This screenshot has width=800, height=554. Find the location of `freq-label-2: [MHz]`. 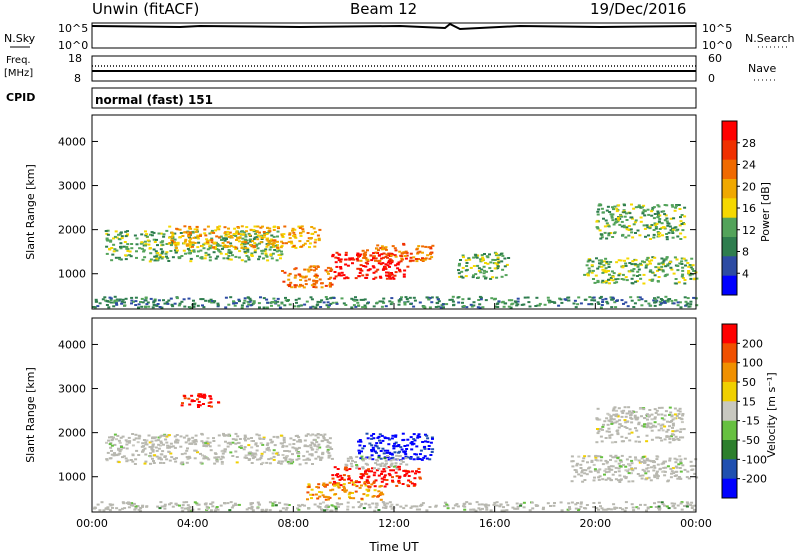

freq-label-2: [MHz] is located at coordinates (18, 73).